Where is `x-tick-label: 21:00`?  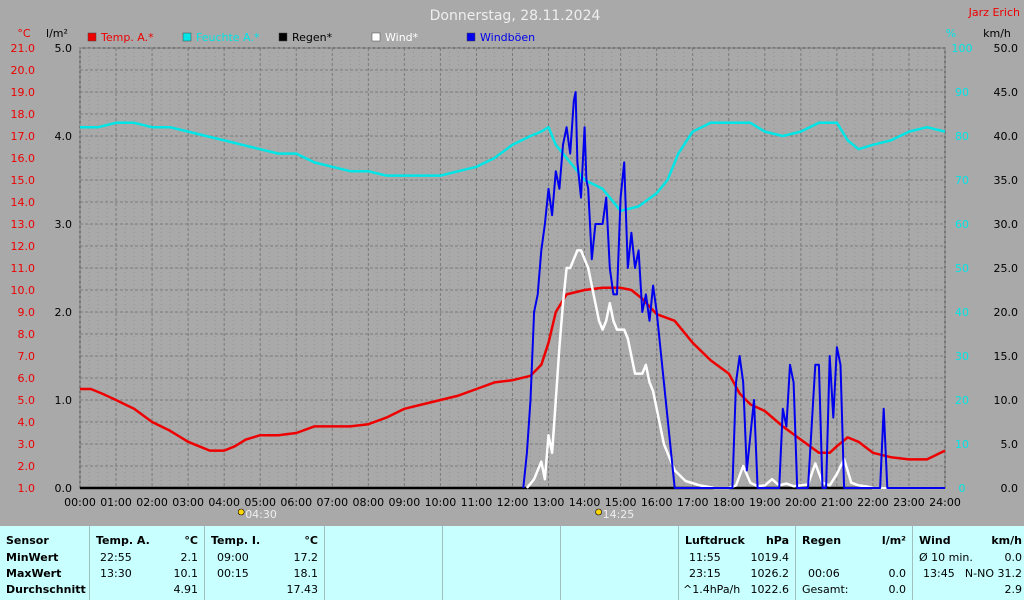
x-tick-label: 21:00 is located at coordinates (837, 502).